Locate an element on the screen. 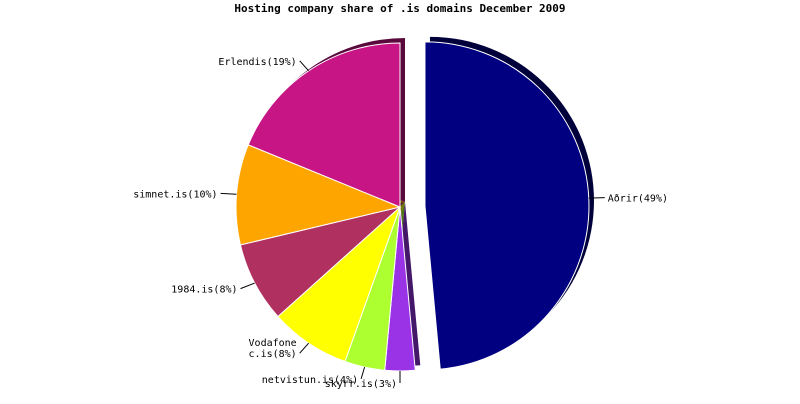 The image size is (800, 404). slice-label: netvistun.is(4%) is located at coordinates (310, 380).